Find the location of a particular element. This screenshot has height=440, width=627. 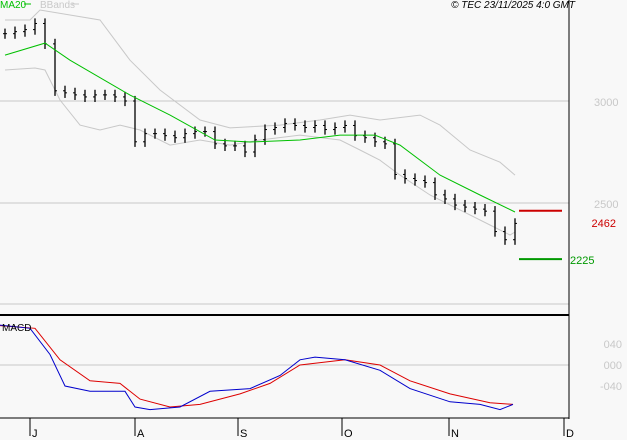

copyright-timestamp: © TEC 23/11/2025 4:0 GMT is located at coordinates (513, 5).